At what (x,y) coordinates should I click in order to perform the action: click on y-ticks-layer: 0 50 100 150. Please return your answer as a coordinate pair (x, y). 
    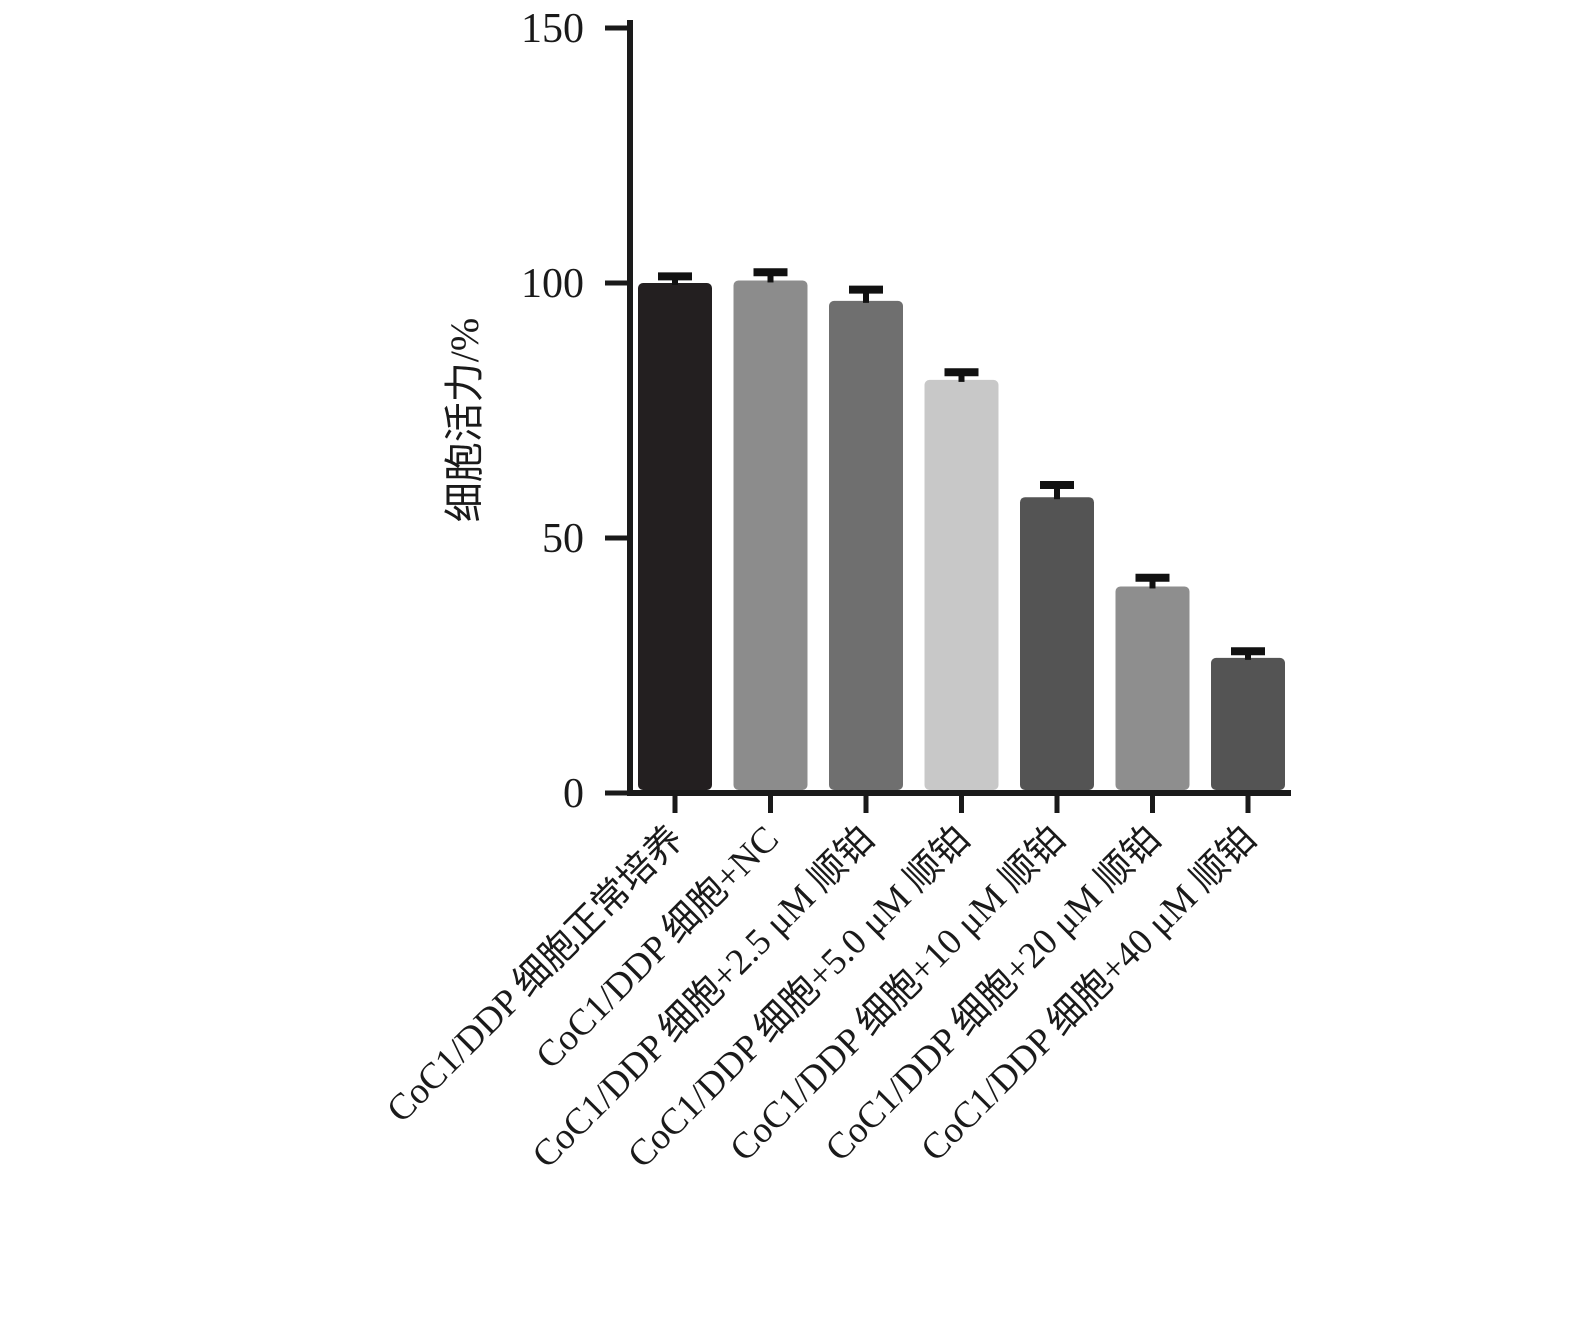
    Looking at the image, I should click on (575, 411).